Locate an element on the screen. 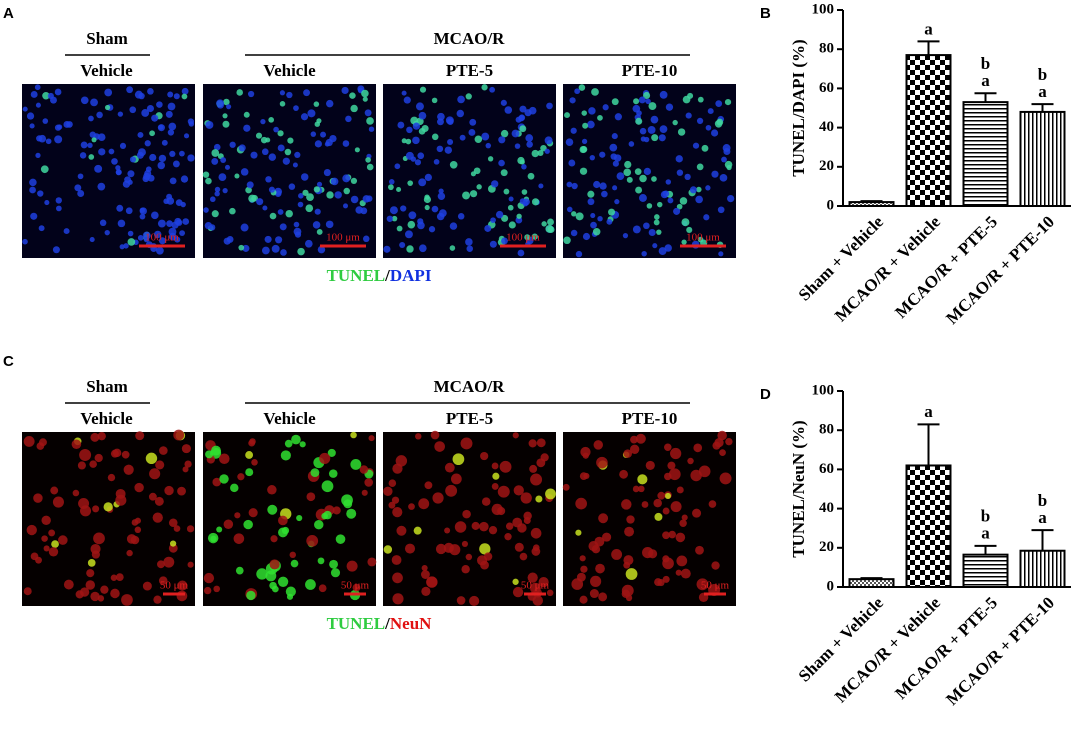  bar is located at coordinates (871, 583).